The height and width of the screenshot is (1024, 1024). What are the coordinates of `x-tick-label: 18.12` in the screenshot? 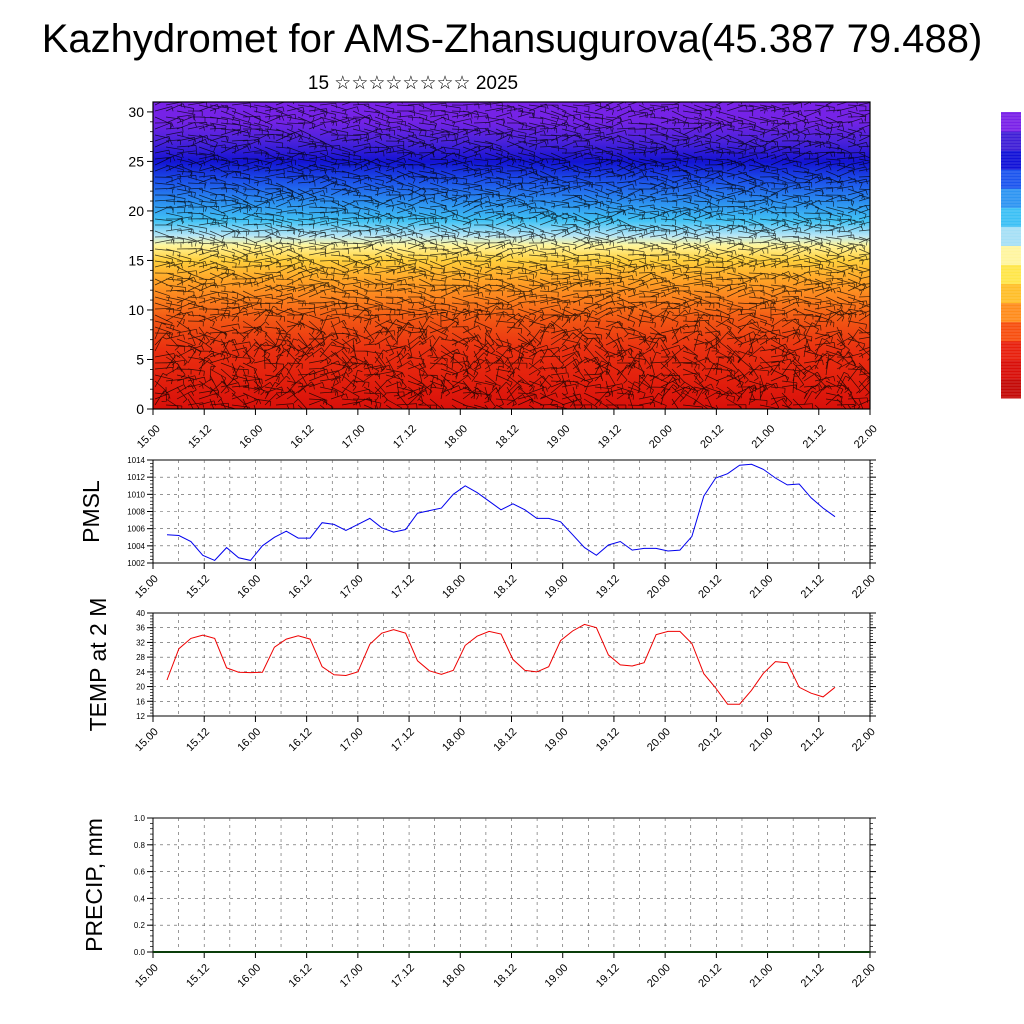 It's located at (507, 437).